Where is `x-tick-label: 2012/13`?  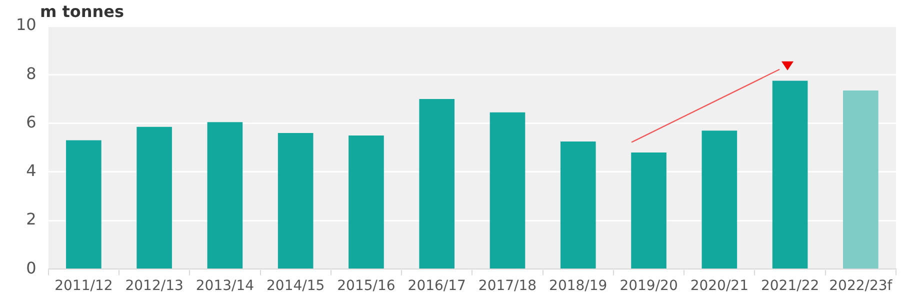 x-tick-label: 2012/13 is located at coordinates (154, 286).